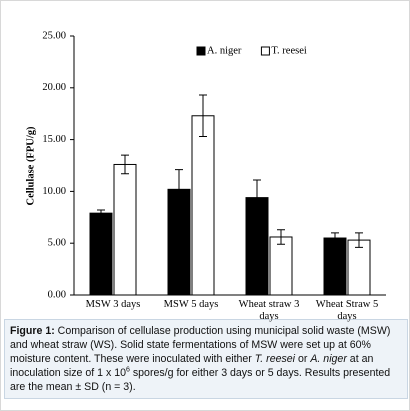  Describe the element at coordinates (32, 331) in the screenshot. I see `caption-text: Figure 1:` at that location.